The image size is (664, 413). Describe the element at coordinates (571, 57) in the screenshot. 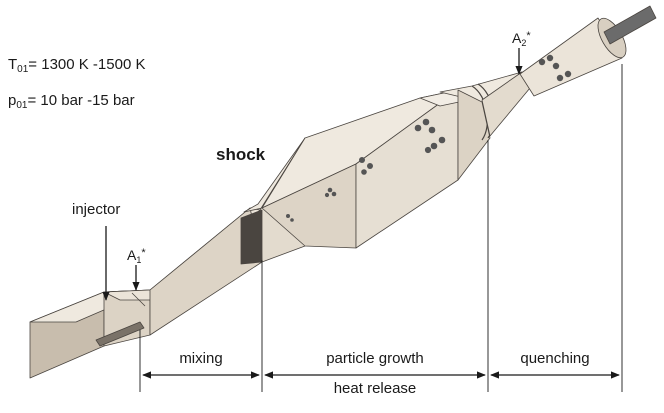

I see `outlet-cone` at that location.